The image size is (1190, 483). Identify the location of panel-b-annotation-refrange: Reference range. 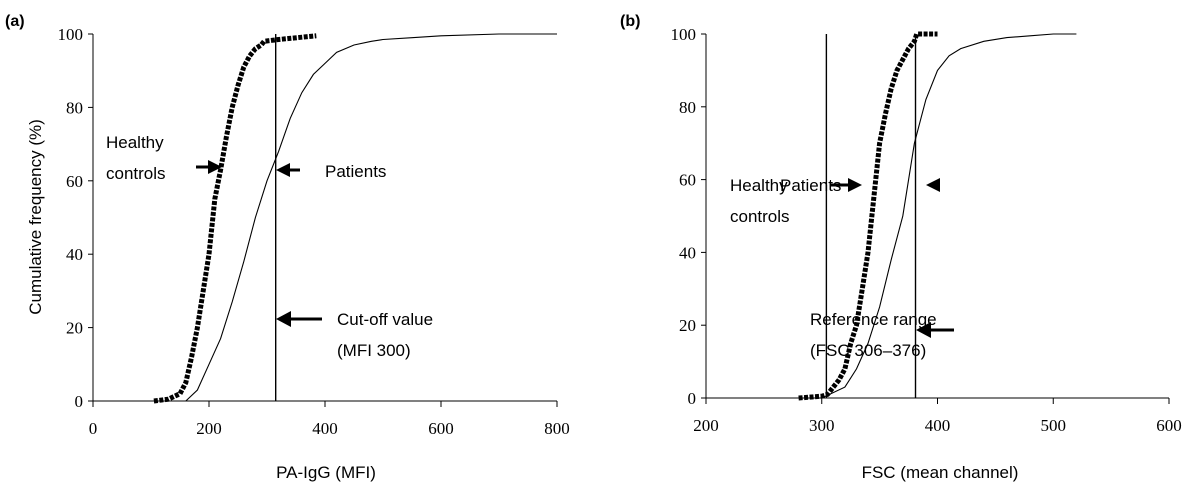
(873, 319).